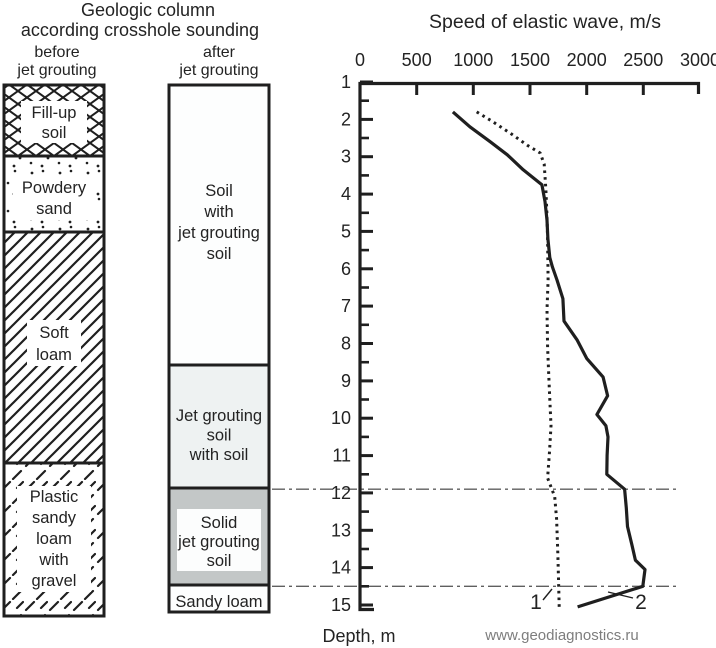 The height and width of the screenshot is (648, 716). I want to click on depth-tick-label-6: 6, so click(346, 269).